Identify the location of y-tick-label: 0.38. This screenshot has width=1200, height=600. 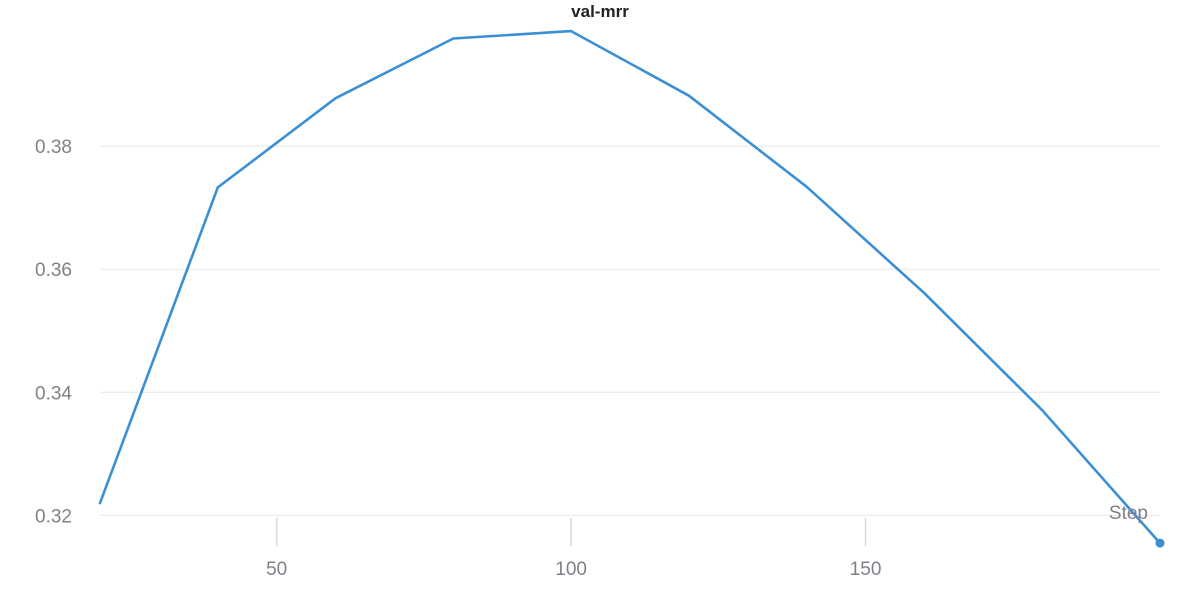
(53, 147).